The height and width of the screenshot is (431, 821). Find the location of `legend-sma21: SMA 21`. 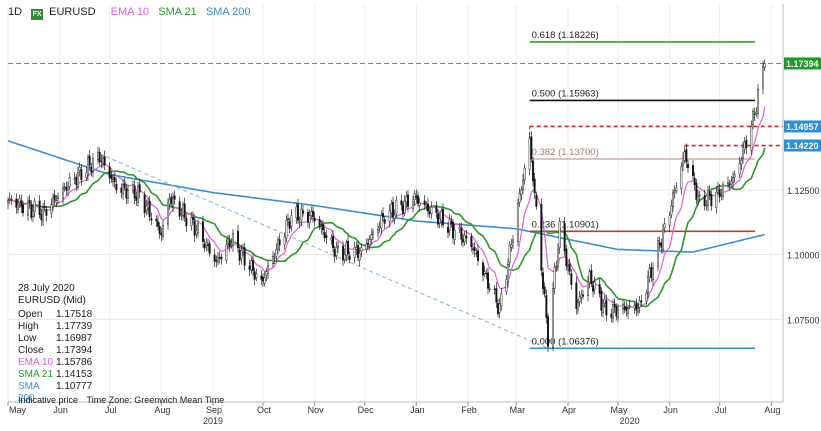

legend-sma21: SMA 21 is located at coordinates (177, 12).